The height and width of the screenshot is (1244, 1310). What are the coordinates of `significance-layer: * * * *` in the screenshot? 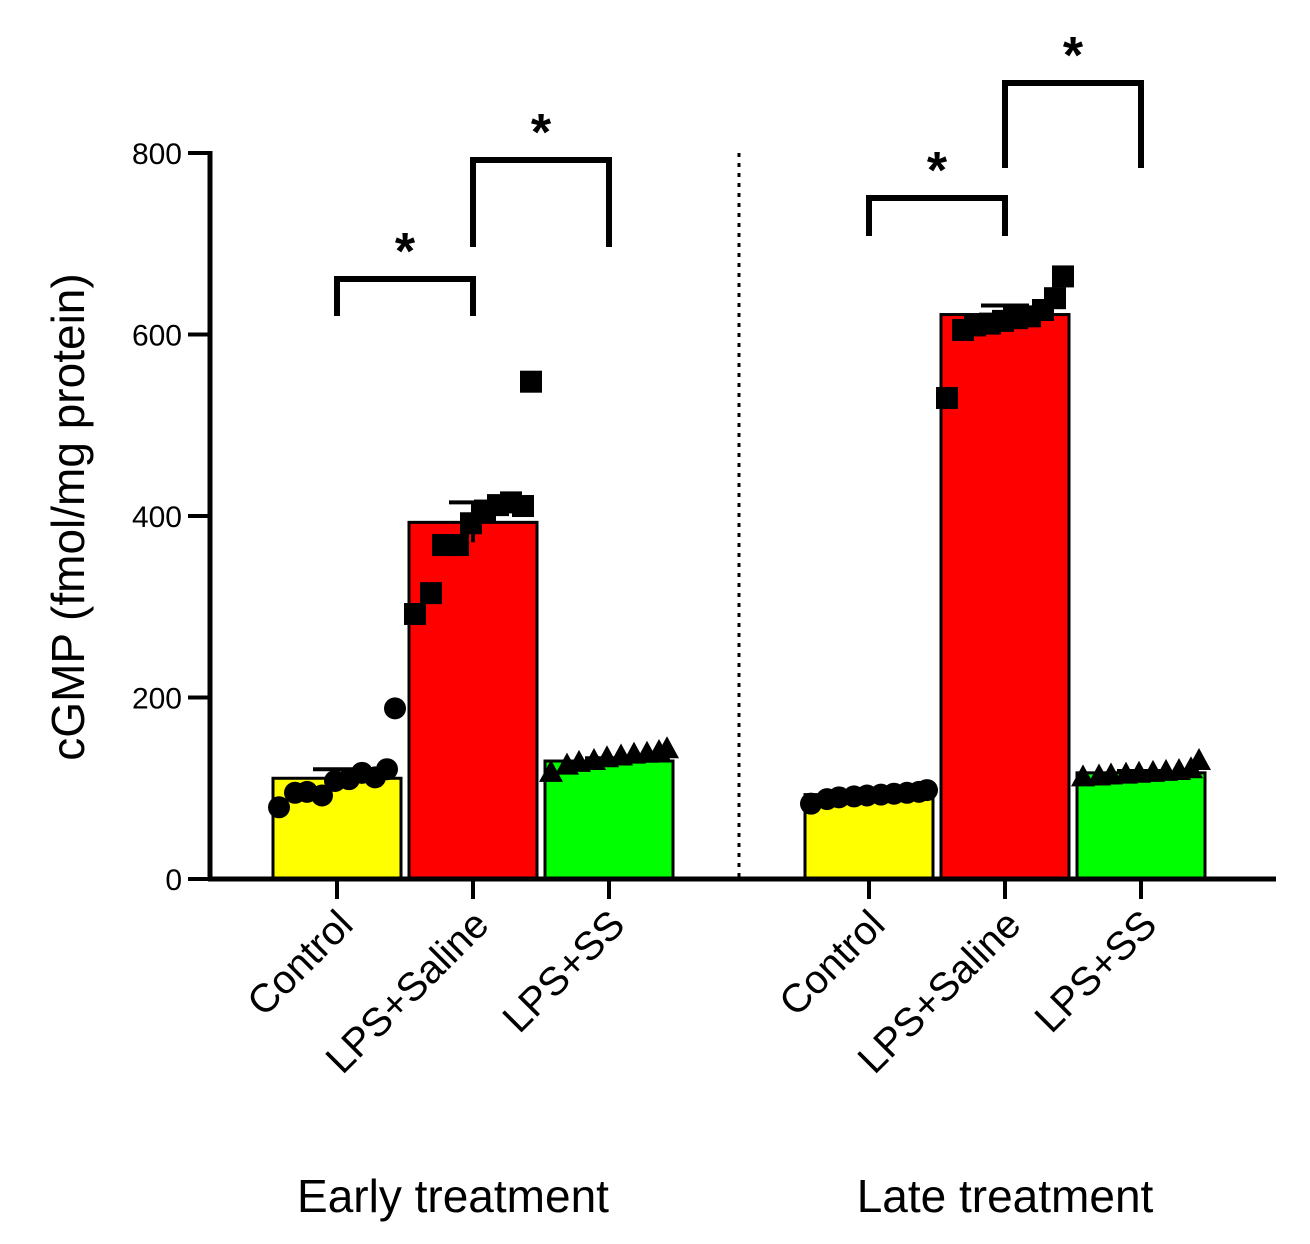 It's located at (739, 171).